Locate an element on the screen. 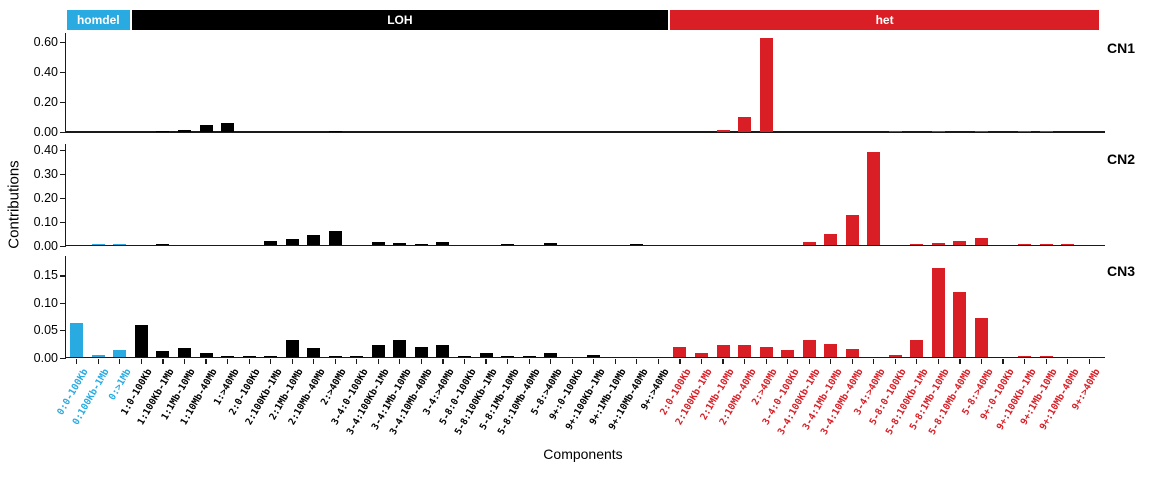 The image size is (1152, 480). group-header-label: het is located at coordinates (884, 20).